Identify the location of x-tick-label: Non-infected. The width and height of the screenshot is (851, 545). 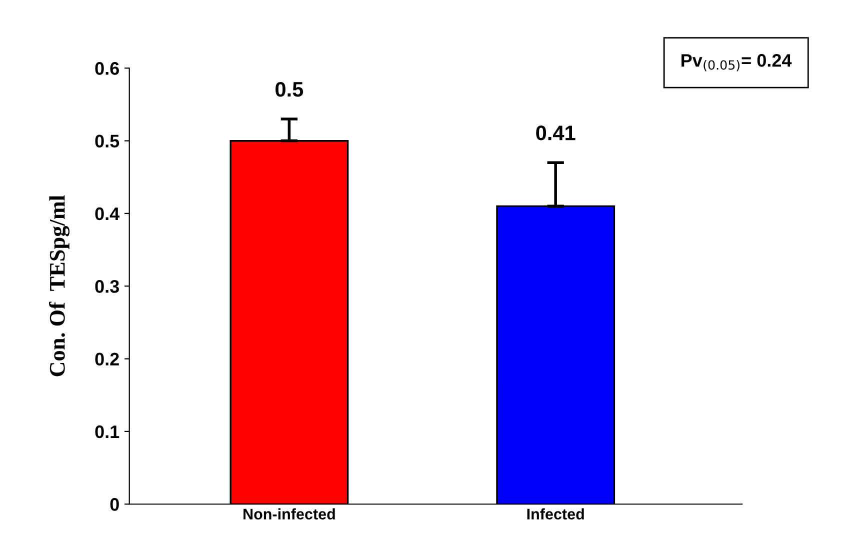
(289, 514).